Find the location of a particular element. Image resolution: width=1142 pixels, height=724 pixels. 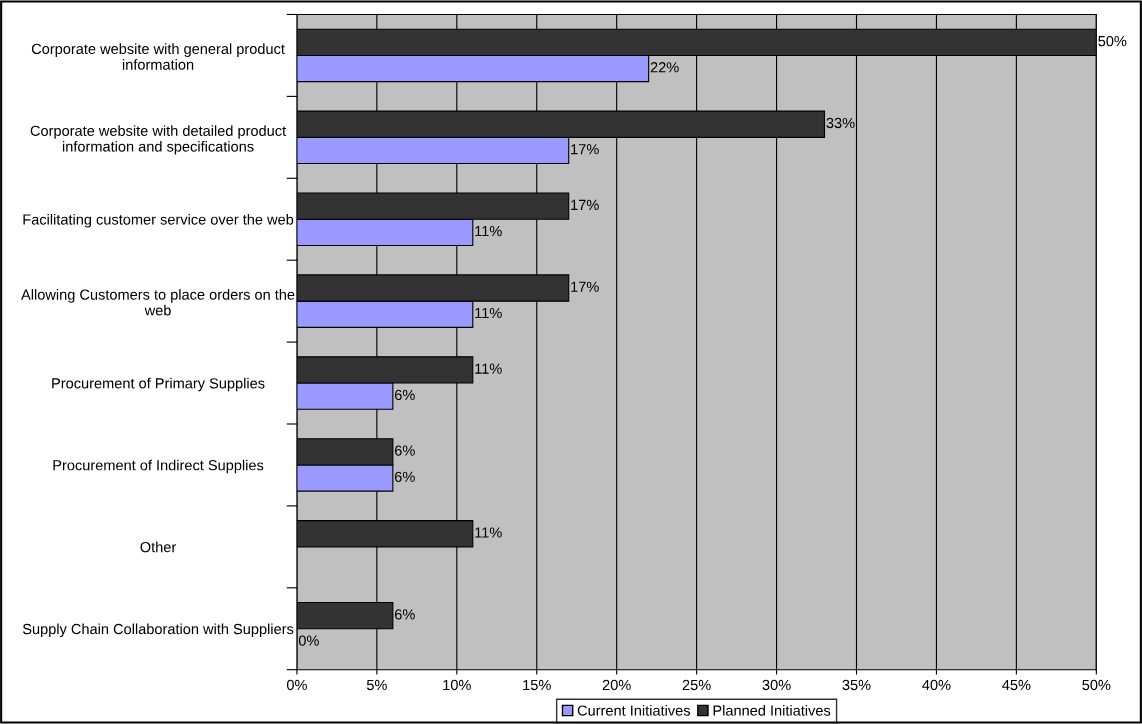

x-tick-label: 50% is located at coordinates (1096, 685).